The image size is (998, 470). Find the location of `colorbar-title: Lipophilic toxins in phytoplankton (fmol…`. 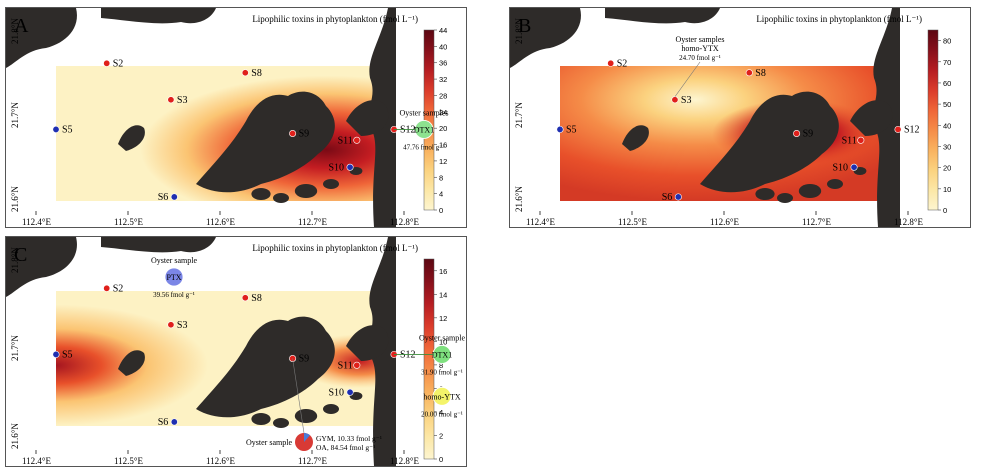

colorbar-title: Lipophilic toxins in phytoplankton (fmol… is located at coordinates (839, 19).